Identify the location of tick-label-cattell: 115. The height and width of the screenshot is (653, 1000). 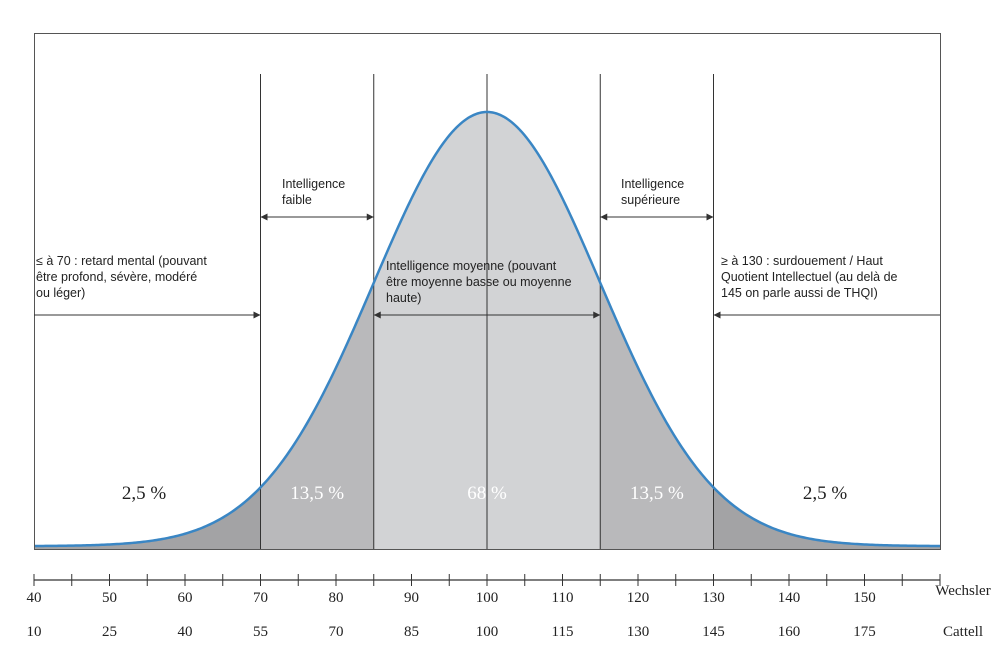
(563, 632).